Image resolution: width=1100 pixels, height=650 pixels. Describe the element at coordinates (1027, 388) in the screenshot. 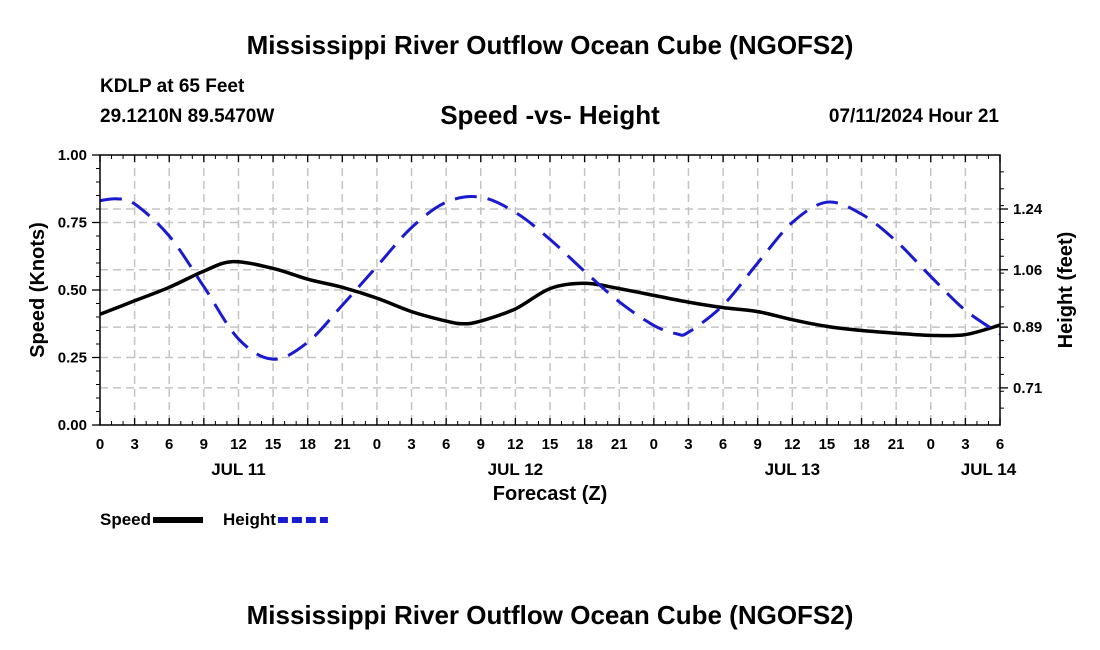

I see `y2-tick-label: 0.71` at that location.